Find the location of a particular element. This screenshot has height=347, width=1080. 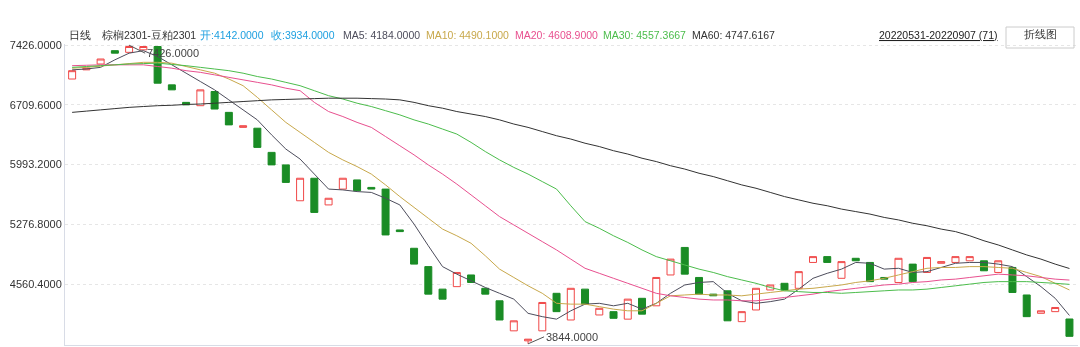

y-tick-label: 5993.2000 is located at coordinates (35, 164).